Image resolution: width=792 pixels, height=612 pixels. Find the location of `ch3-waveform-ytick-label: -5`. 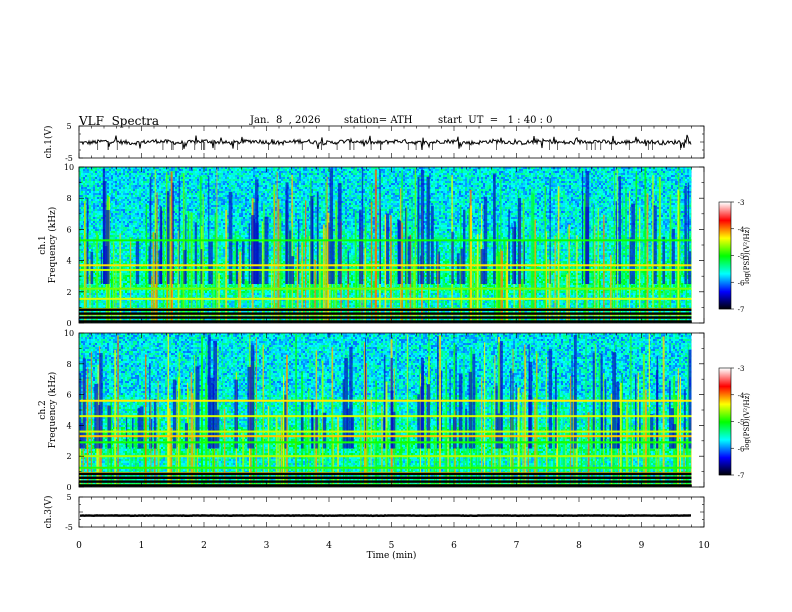

ch3-waveform-ytick-label: -5 is located at coordinates (69, 527).